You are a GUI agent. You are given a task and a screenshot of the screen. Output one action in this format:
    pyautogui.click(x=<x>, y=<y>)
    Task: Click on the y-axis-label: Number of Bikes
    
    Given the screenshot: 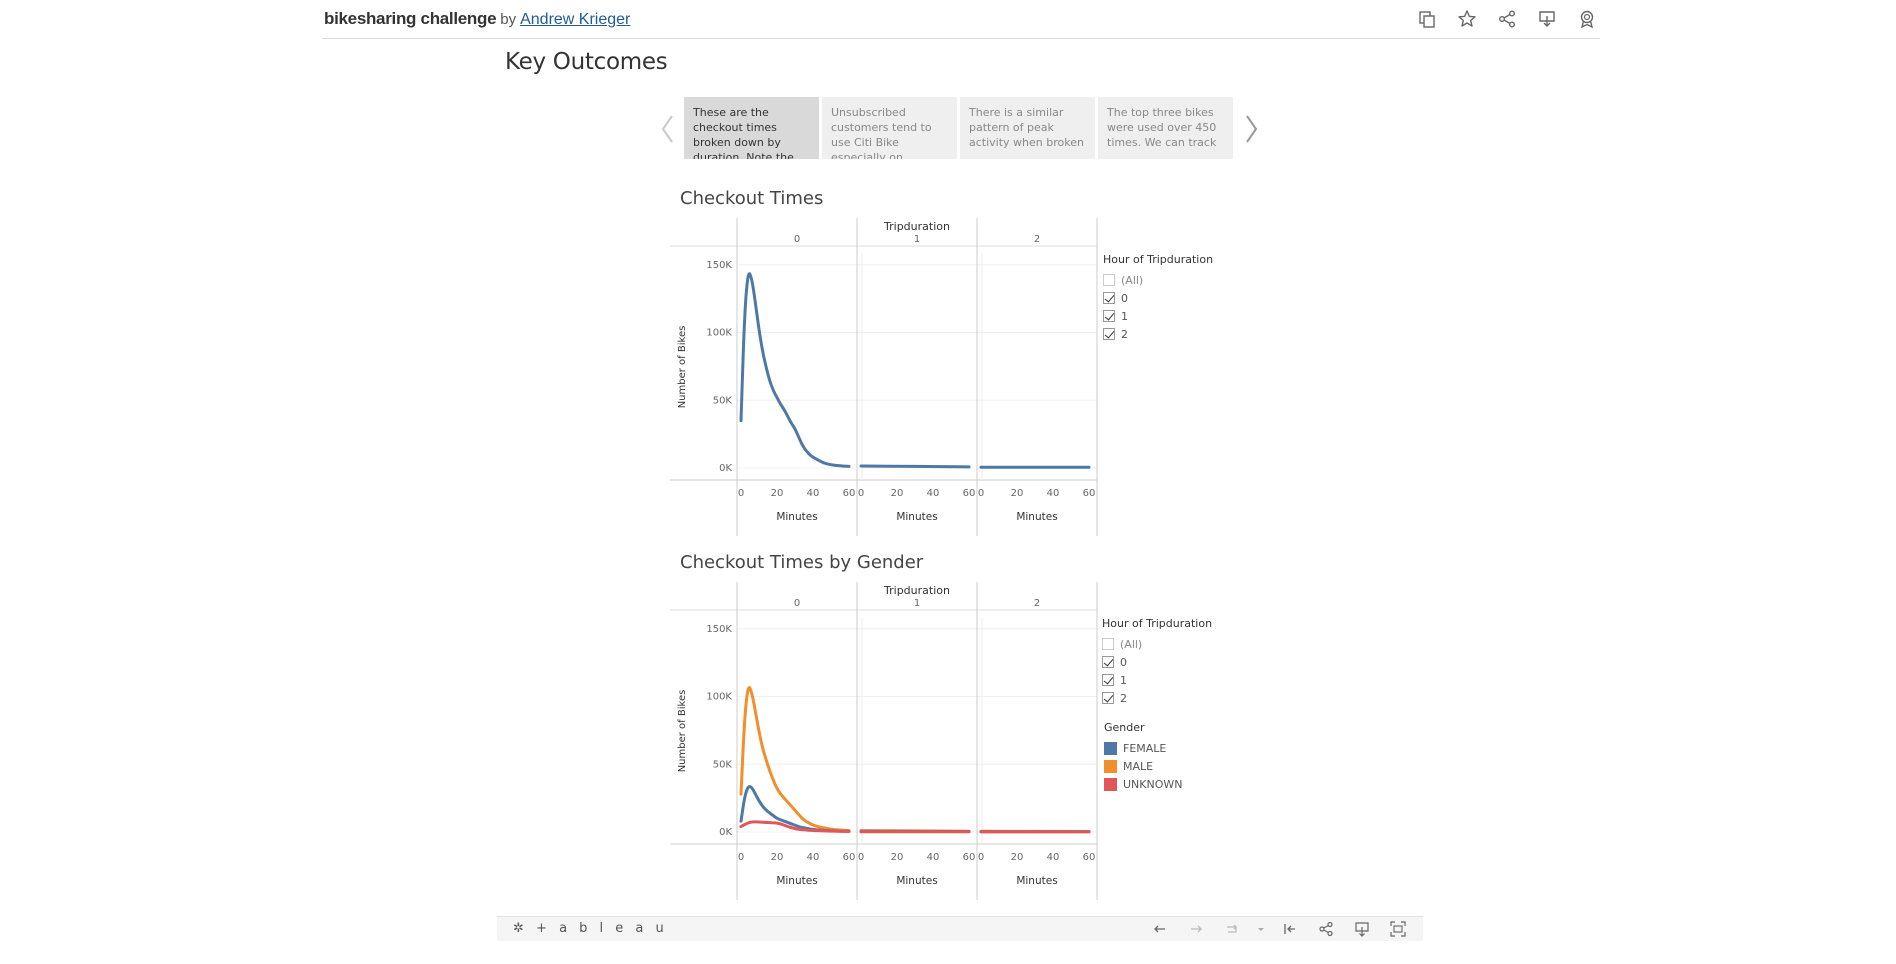 What is the action you would take?
    pyautogui.click(x=682, y=367)
    